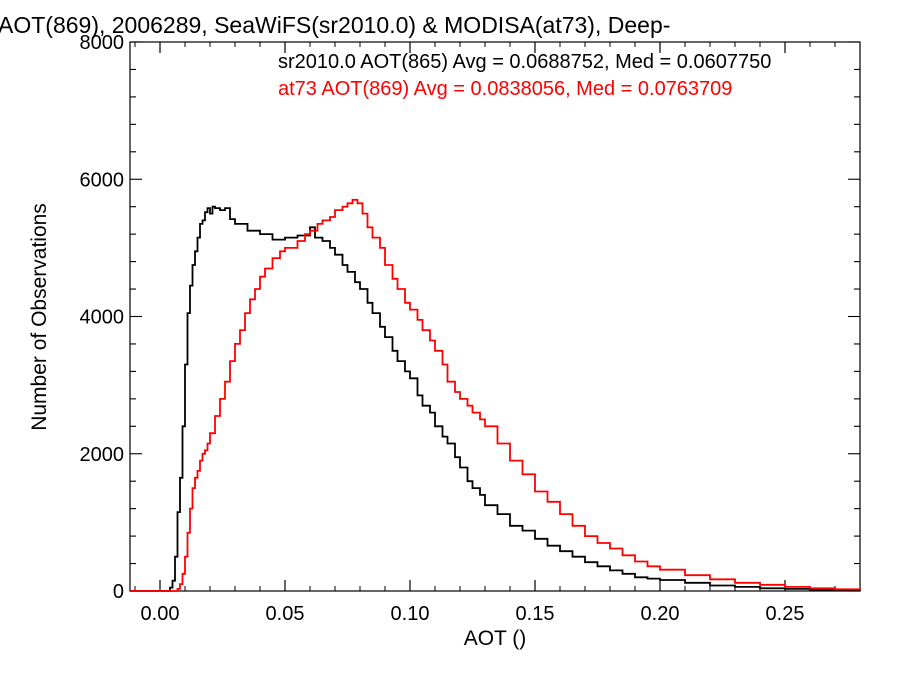 This screenshot has height=675, width=900. What do you see at coordinates (285, 614) in the screenshot?
I see `x-tick-label: 0.05` at bounding box center [285, 614].